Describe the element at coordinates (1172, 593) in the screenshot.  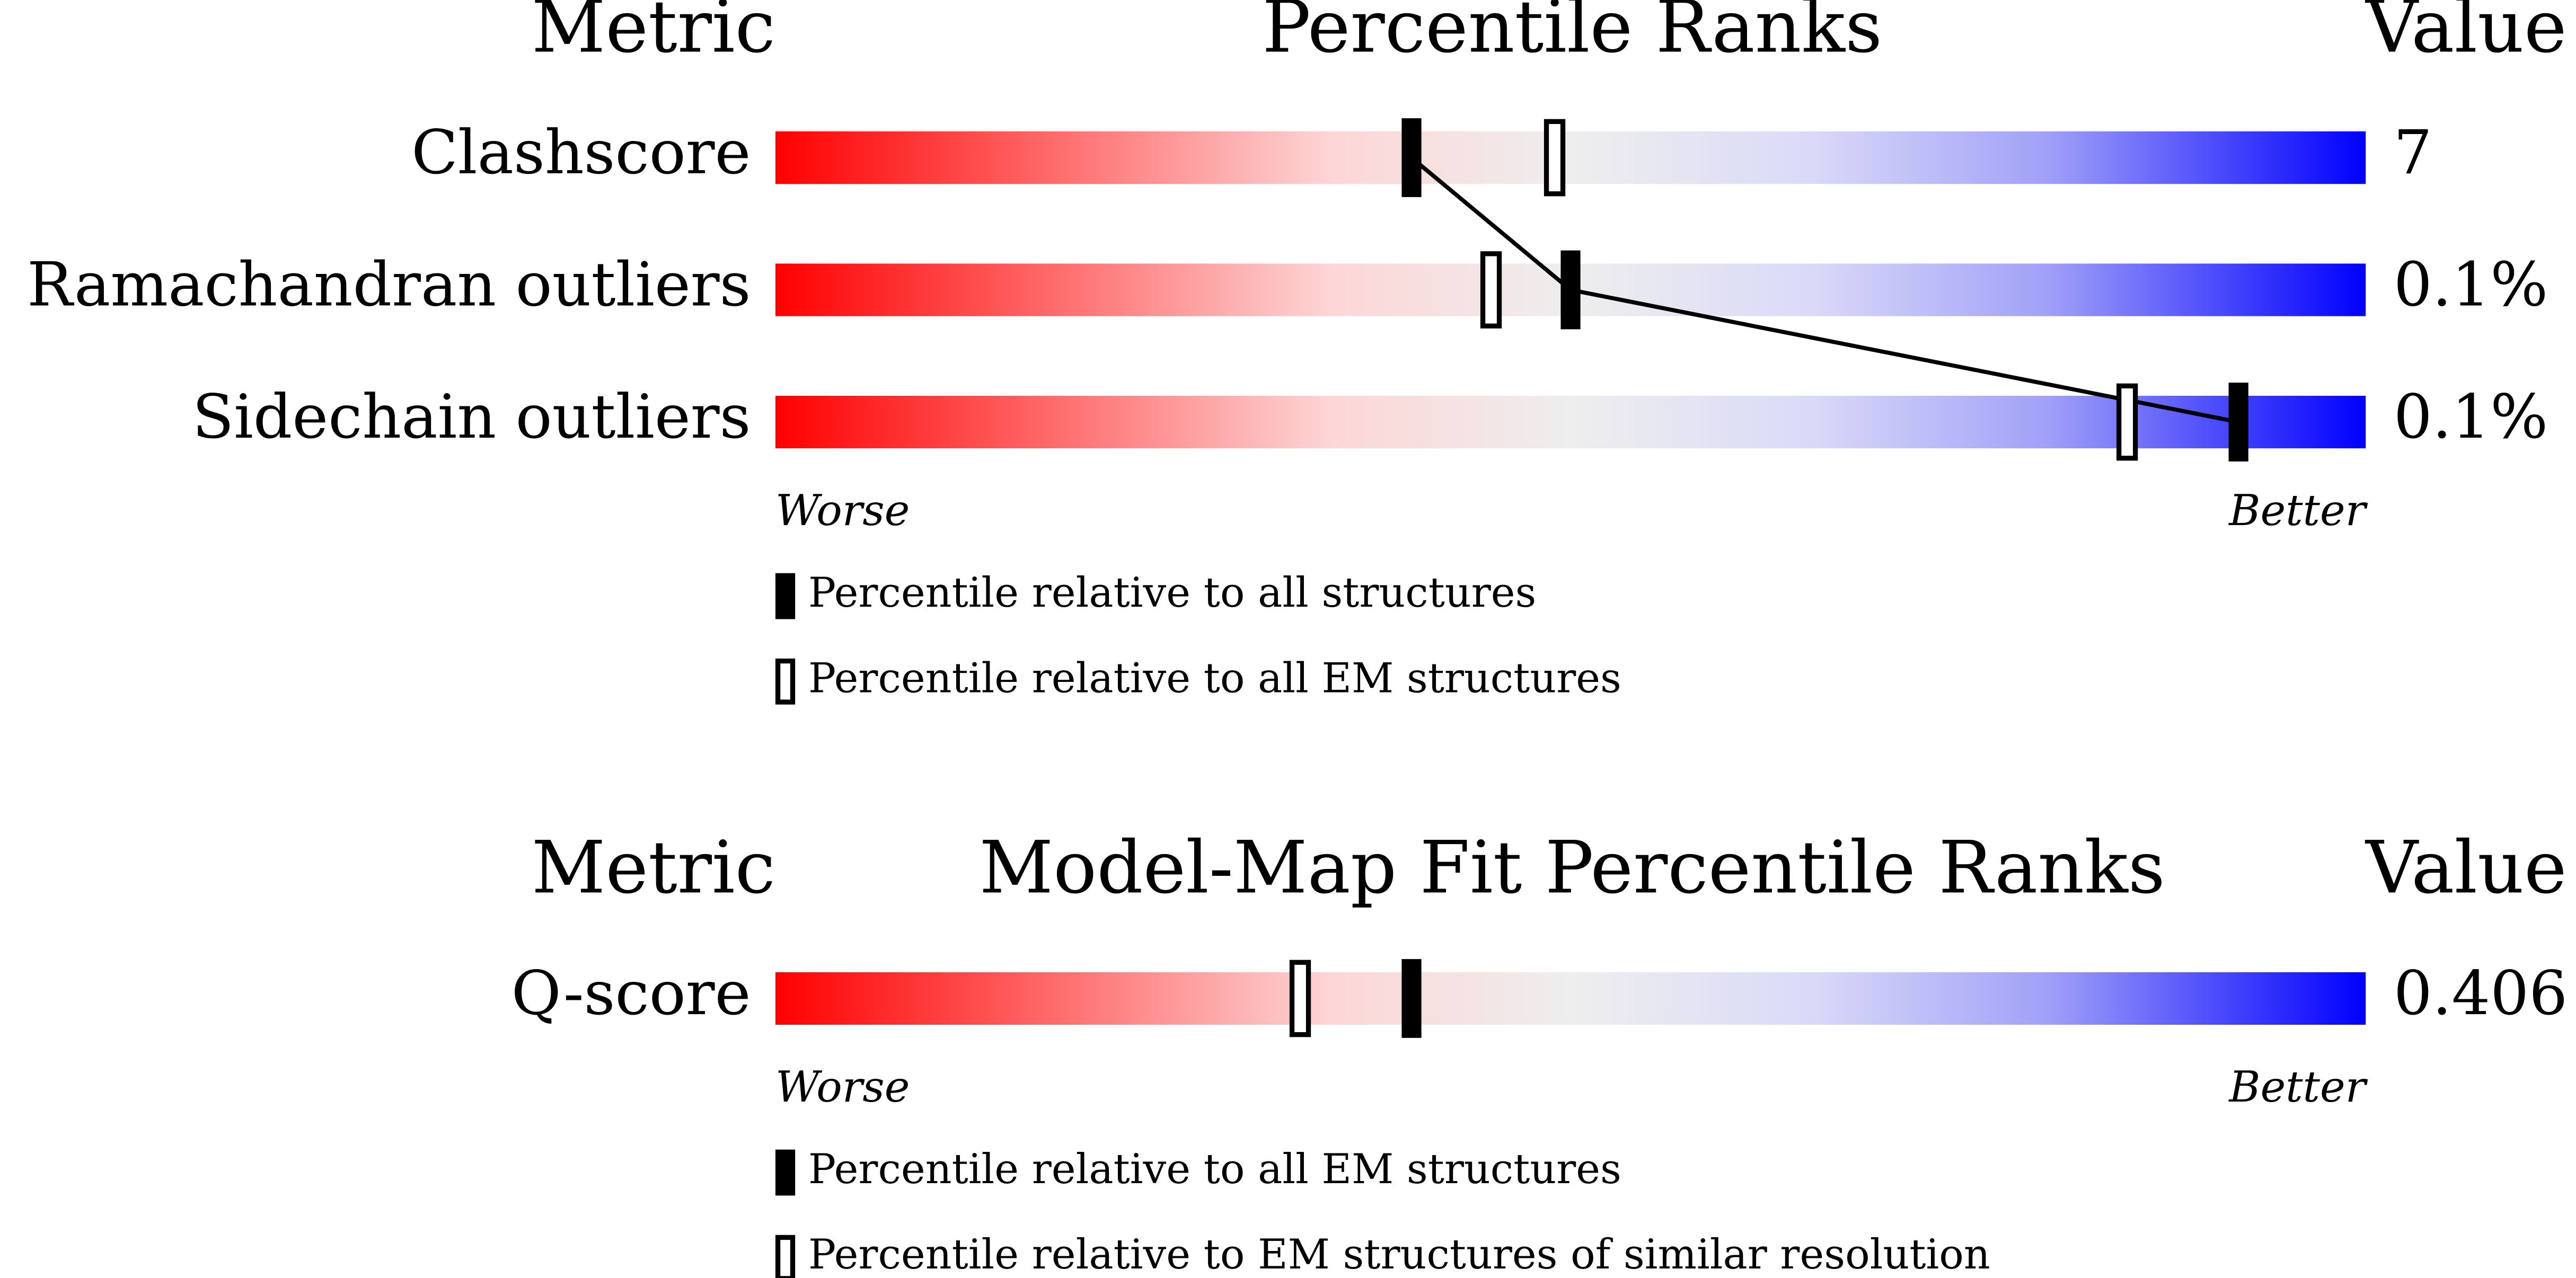
I see `legend-label: Percentile relative to all structures` at that location.